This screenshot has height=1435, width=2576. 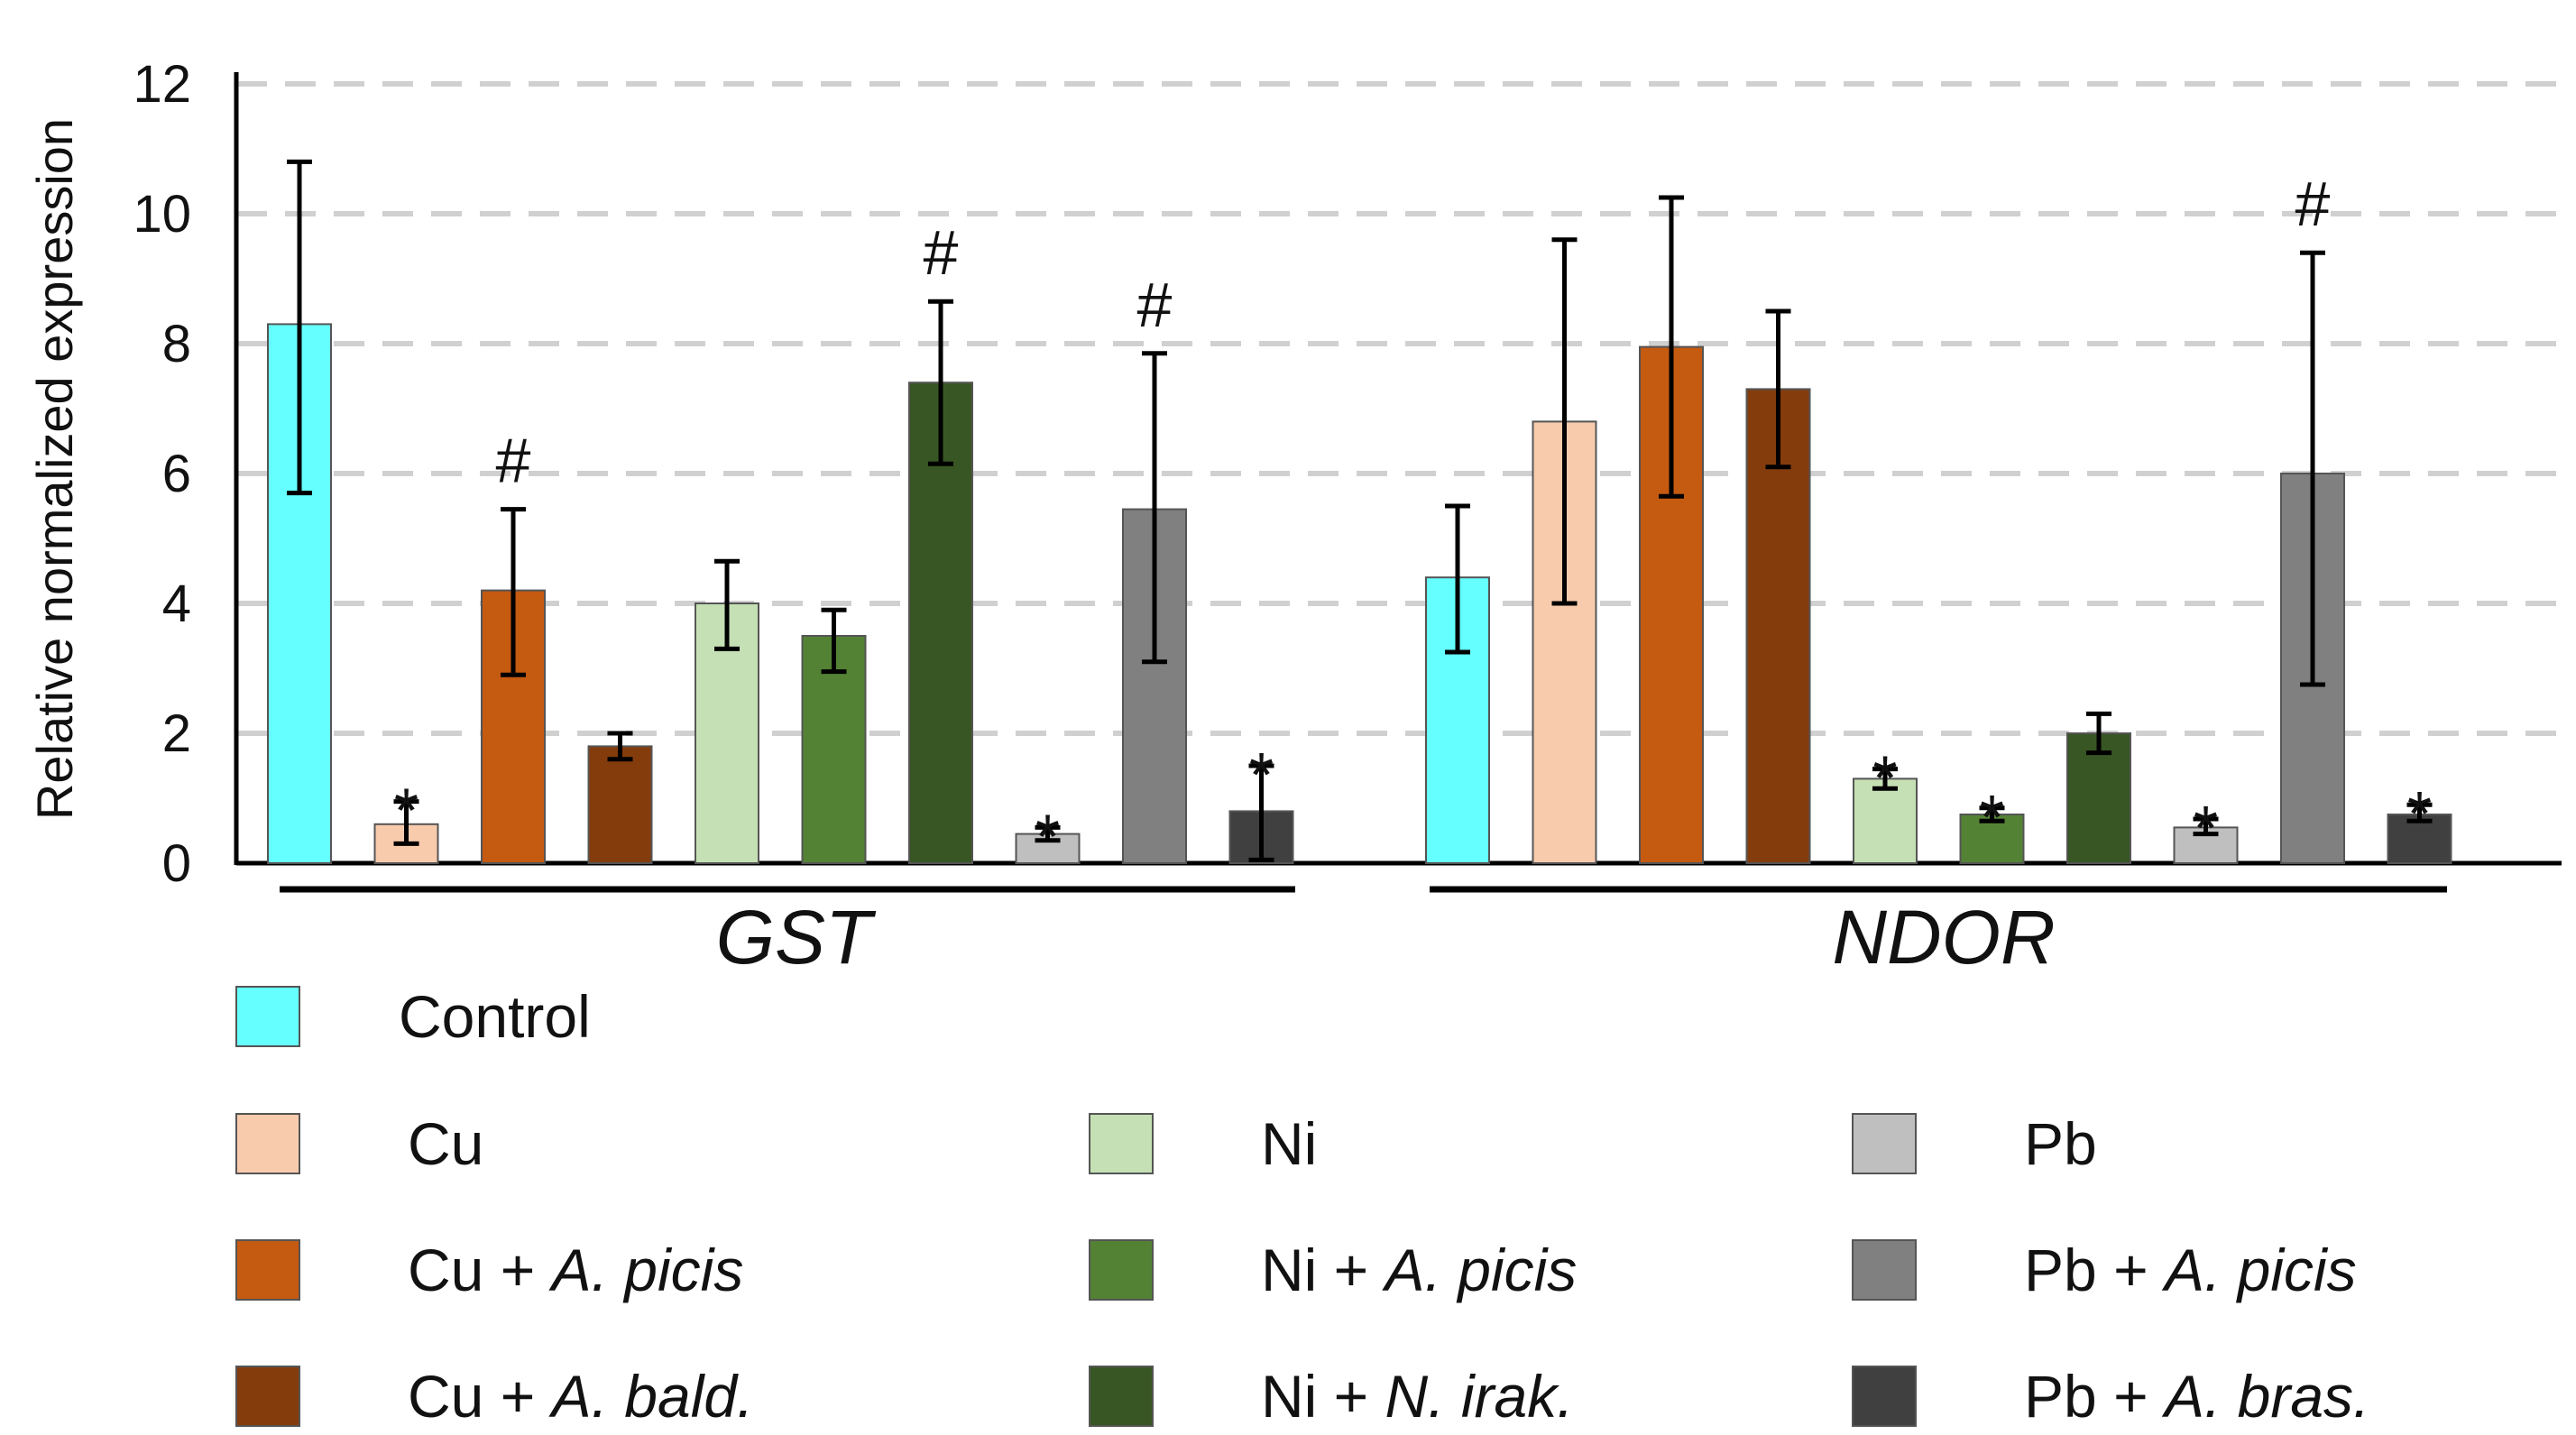 I want to click on y-tick-label: 4, so click(x=176, y=604).